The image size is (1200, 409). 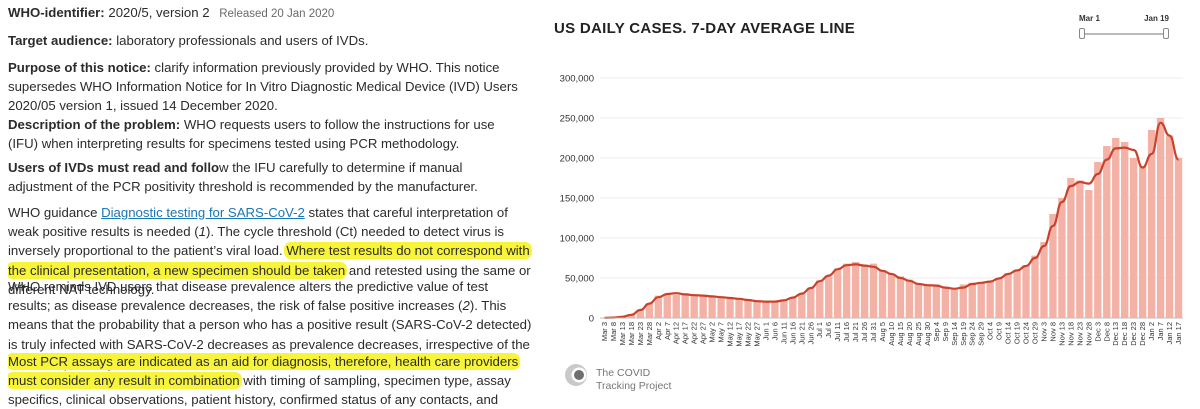 I want to click on x-tick-label: Jul 1, so click(x=819, y=330).